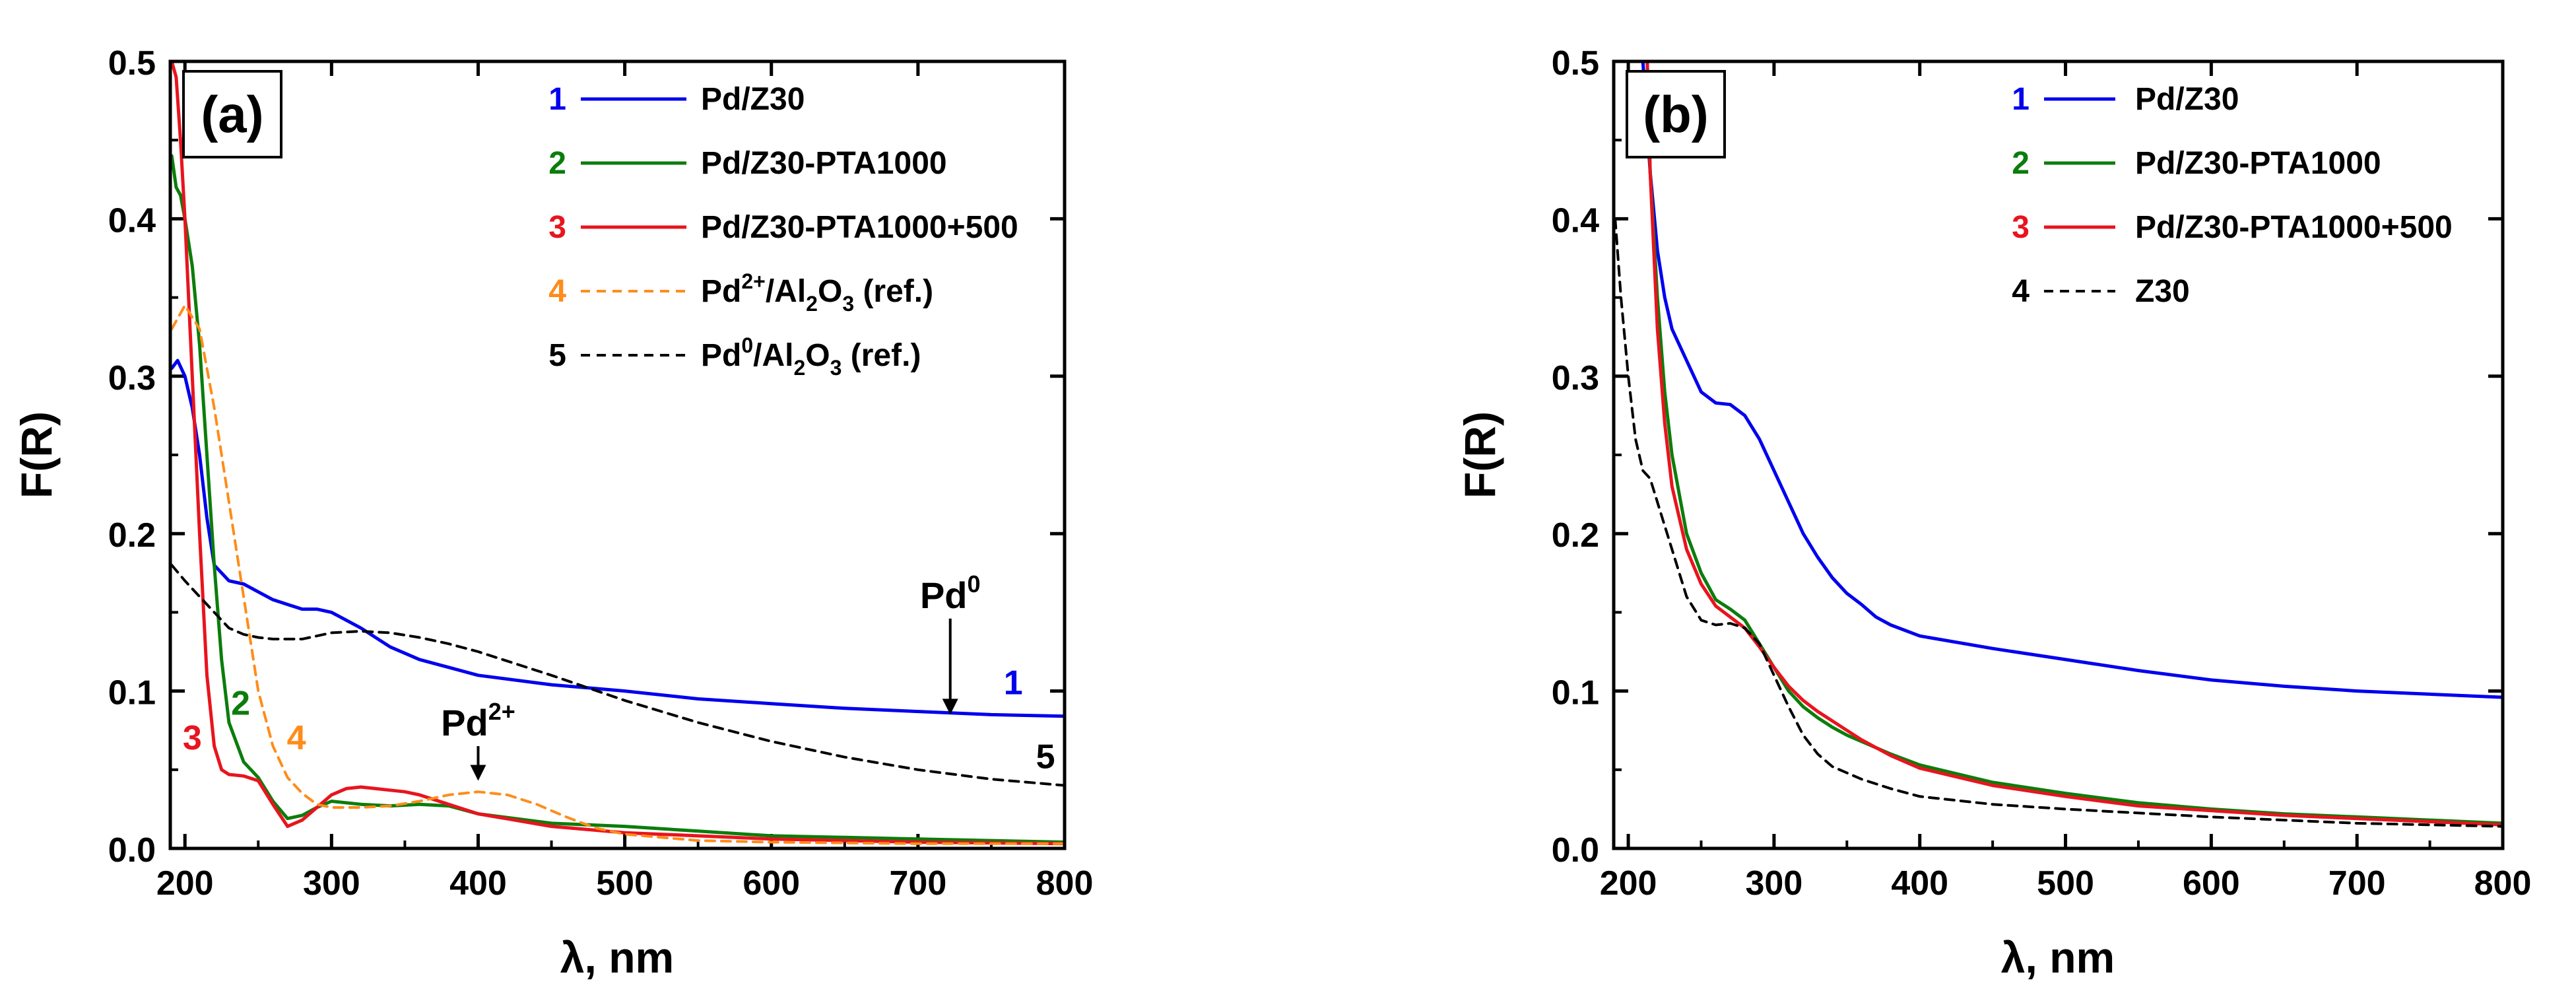 This screenshot has width=2576, height=995. What do you see at coordinates (557, 355) in the screenshot?
I see `legend-number-a-5: 5` at bounding box center [557, 355].